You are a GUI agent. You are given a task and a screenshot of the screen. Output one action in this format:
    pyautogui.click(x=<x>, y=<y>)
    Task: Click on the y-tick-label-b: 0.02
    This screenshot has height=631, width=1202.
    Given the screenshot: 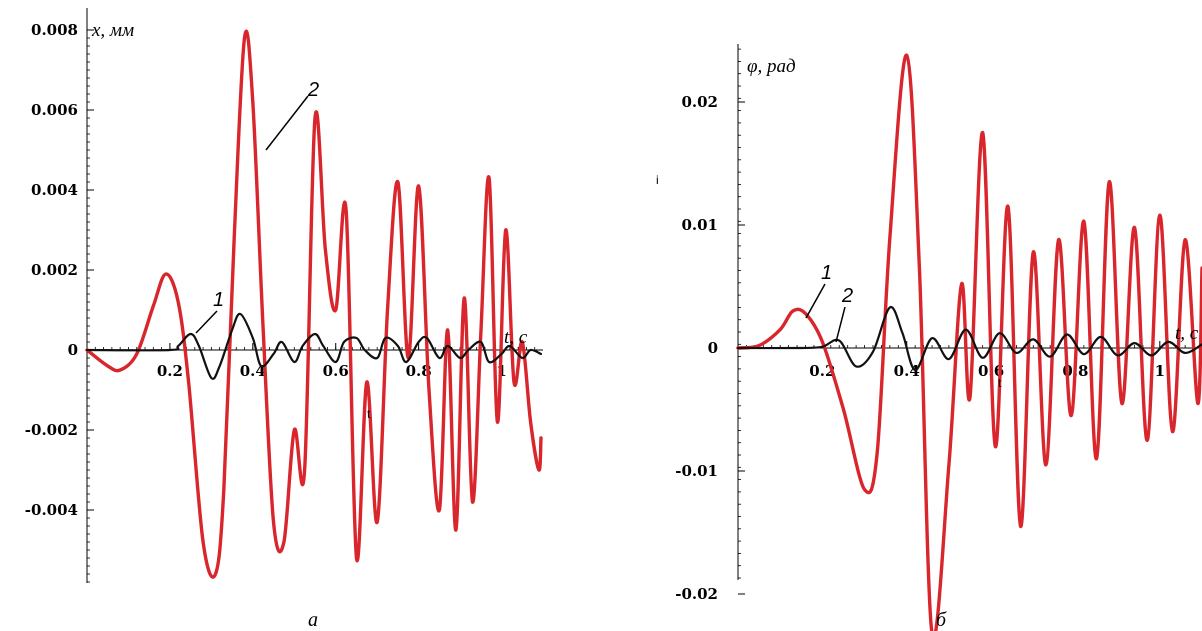 What is the action you would take?
    pyautogui.click(x=699, y=102)
    